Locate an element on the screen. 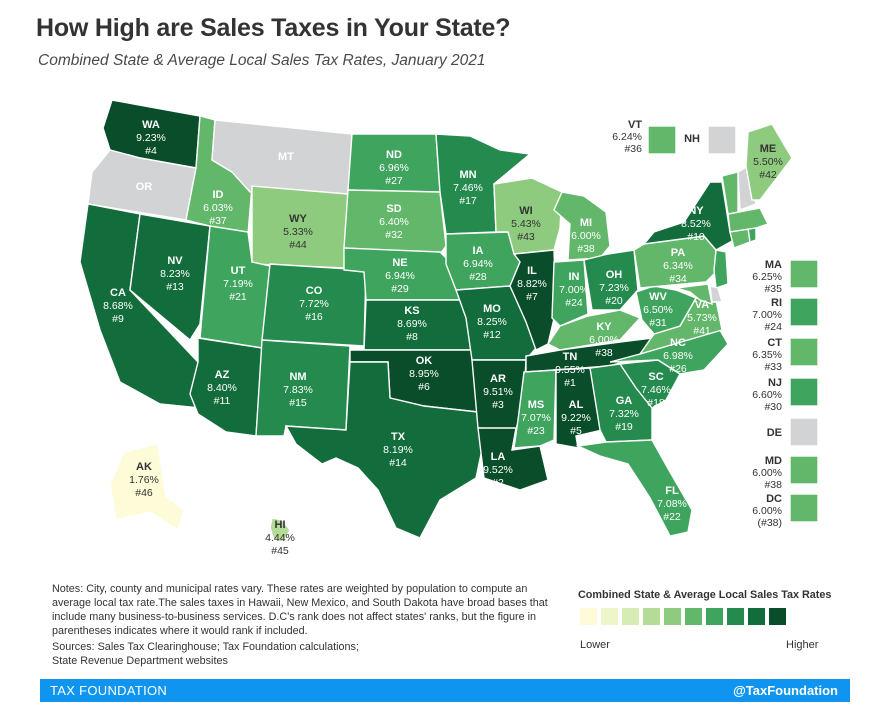 The height and width of the screenshot is (710, 890). label-NM-abbr: NM is located at coordinates (297, 377).